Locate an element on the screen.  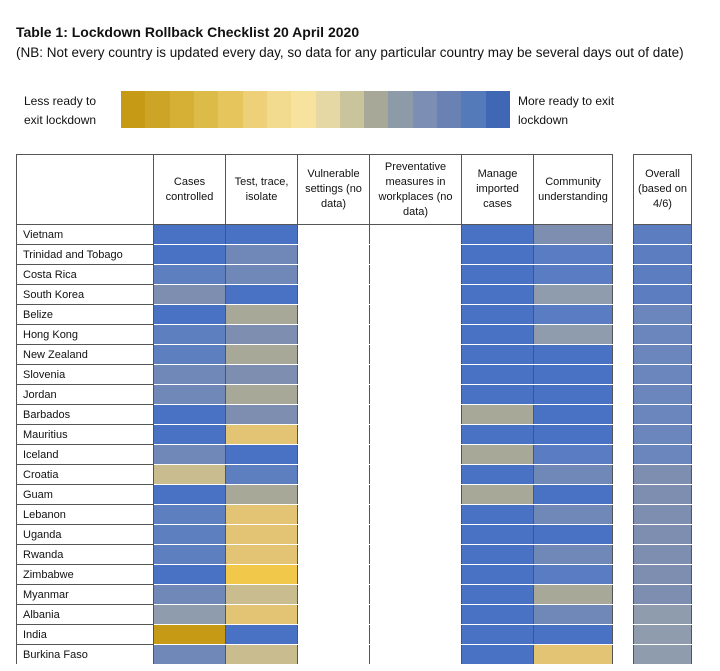
table-row: Rwanda is located at coordinates (314, 554).